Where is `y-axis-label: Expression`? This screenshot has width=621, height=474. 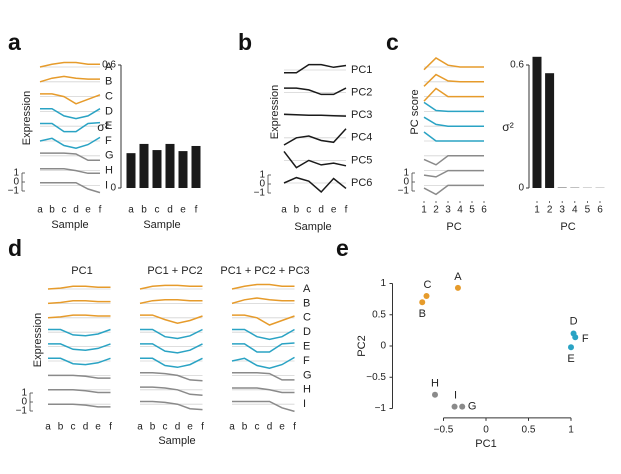
y-axis-label: Expression is located at coordinates (275, 112).